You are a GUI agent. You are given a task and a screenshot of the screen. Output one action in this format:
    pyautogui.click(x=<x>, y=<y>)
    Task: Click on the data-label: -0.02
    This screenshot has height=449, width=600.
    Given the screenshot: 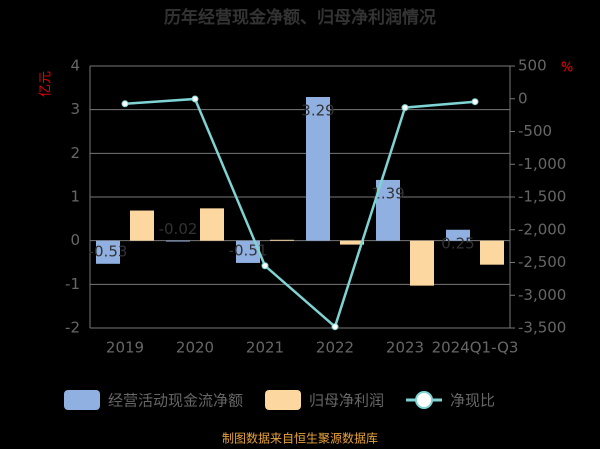 What is the action you would take?
    pyautogui.click(x=178, y=229)
    